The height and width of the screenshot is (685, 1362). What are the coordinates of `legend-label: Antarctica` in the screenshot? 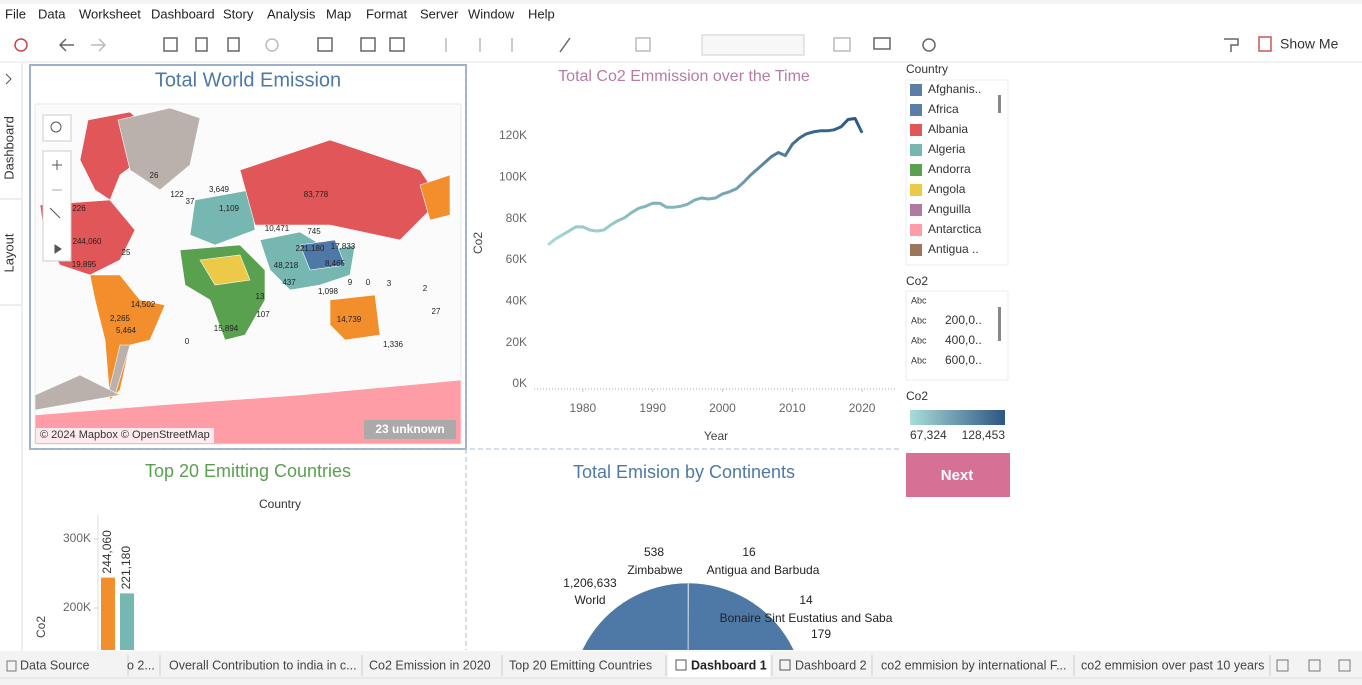 It's located at (955, 229).